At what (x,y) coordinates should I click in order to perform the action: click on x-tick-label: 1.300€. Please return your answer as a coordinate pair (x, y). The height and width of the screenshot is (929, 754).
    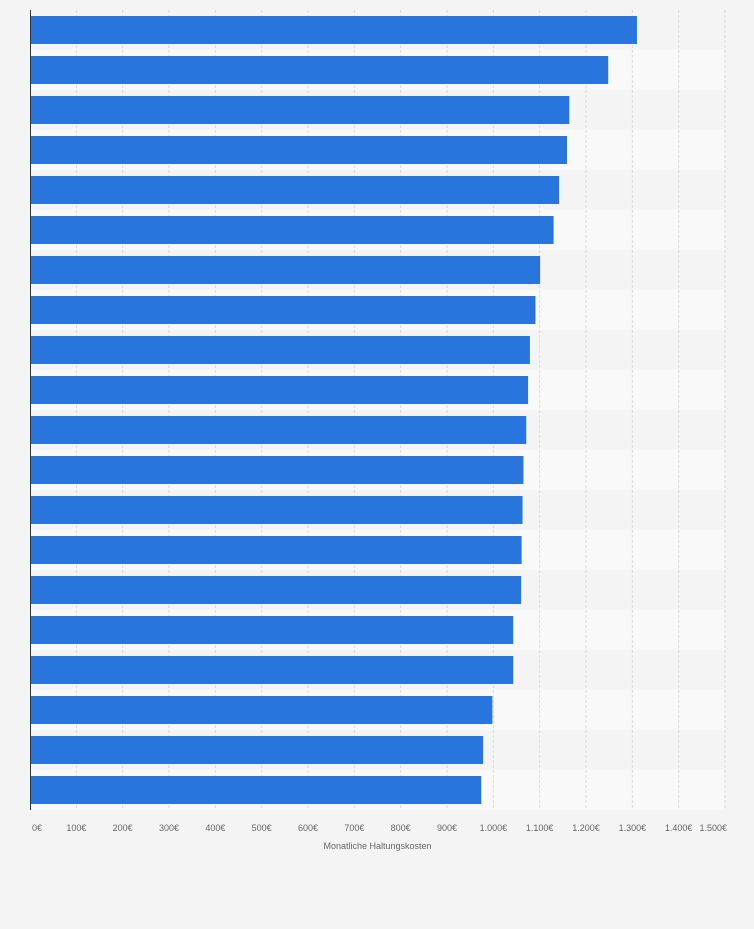
    Looking at the image, I should click on (633, 828).